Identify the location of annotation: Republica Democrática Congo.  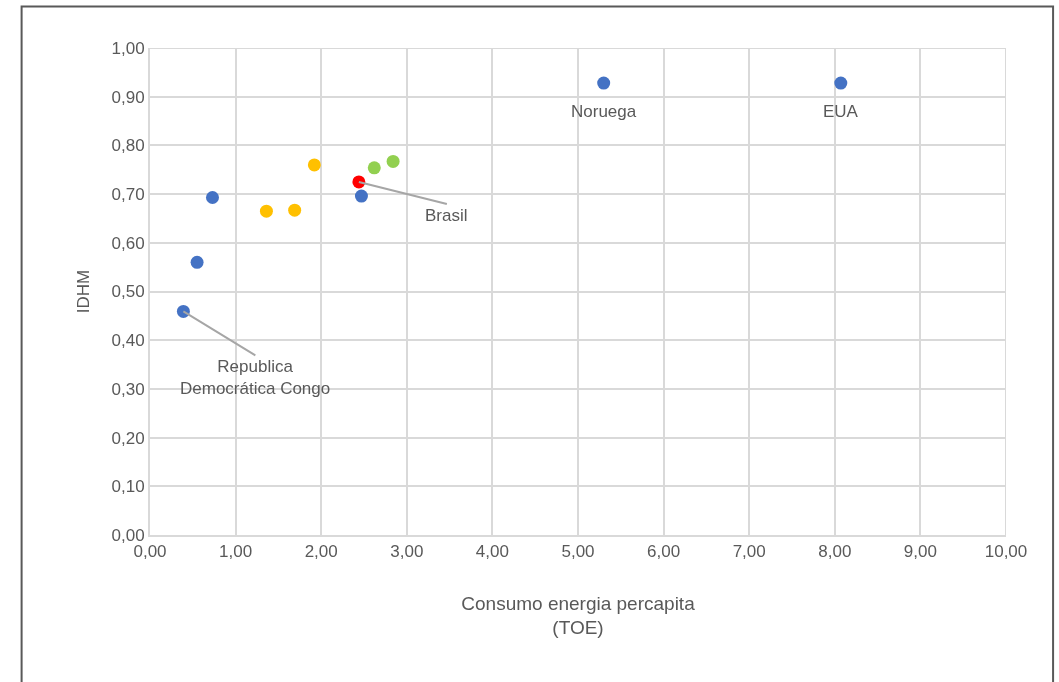
(255, 378).